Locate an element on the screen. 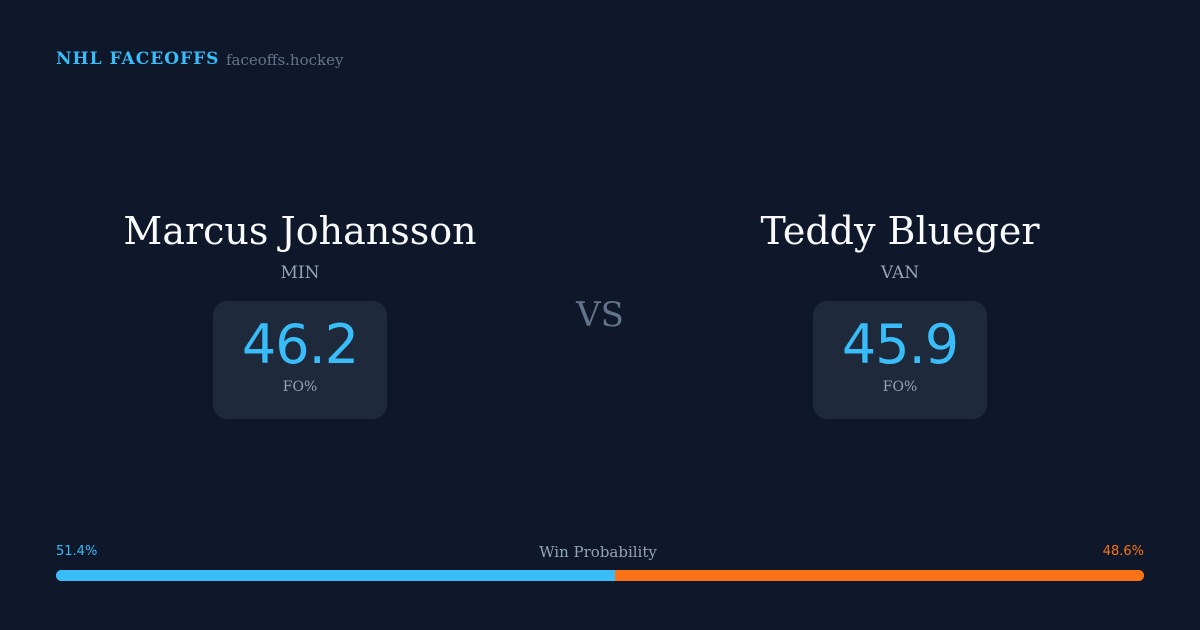 The image size is (1200, 630). fo-stat-card: 45.9 FO% is located at coordinates (900, 360).